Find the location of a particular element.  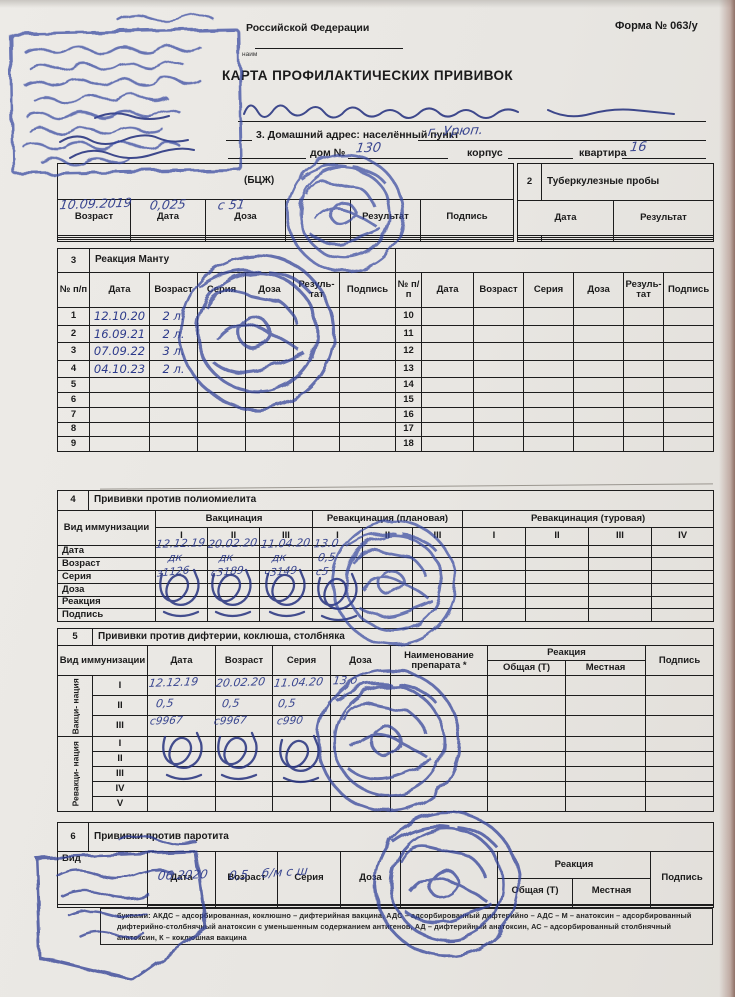

table-cell: 4 is located at coordinates (73, 369).